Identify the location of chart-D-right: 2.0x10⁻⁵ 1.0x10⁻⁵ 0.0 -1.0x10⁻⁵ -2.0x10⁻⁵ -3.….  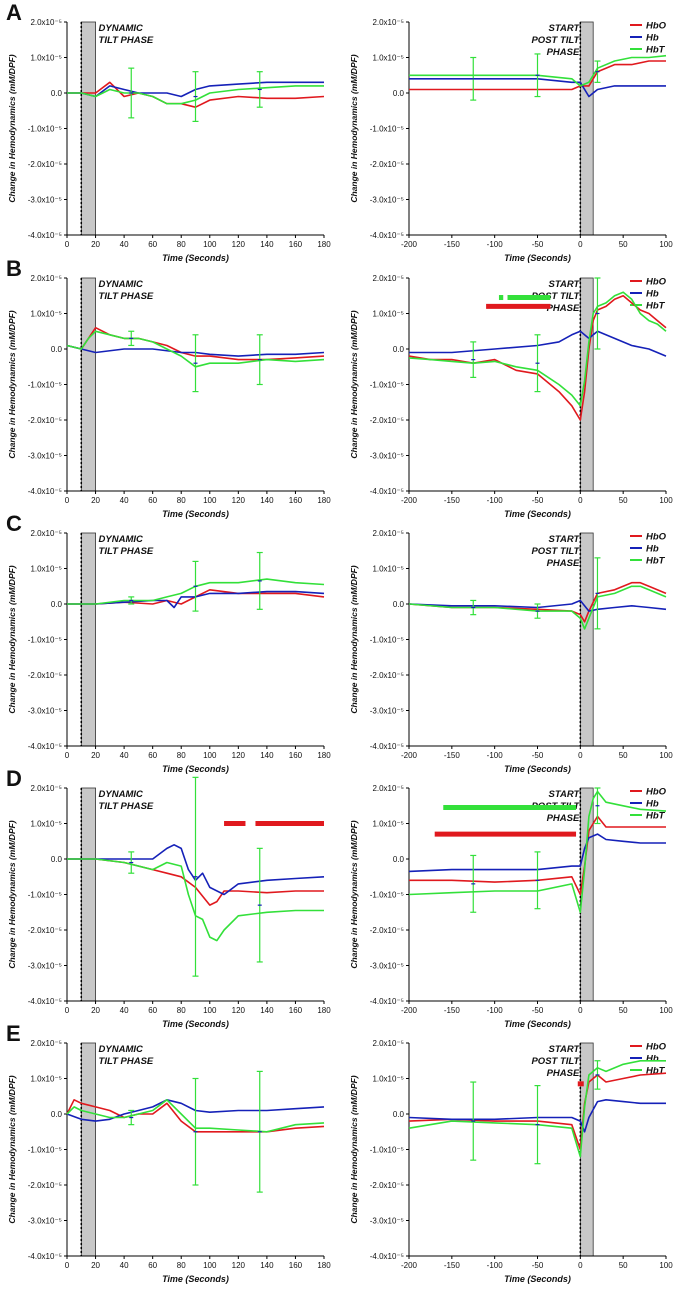
(511, 906).